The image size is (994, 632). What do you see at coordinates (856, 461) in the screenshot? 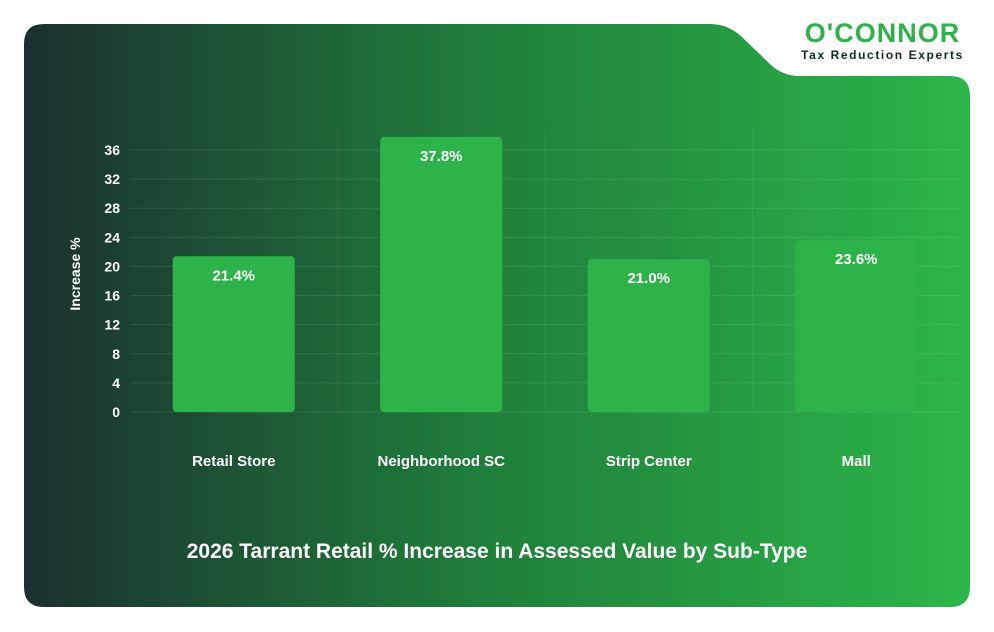
I see `x-category-label: Mall` at bounding box center [856, 461].